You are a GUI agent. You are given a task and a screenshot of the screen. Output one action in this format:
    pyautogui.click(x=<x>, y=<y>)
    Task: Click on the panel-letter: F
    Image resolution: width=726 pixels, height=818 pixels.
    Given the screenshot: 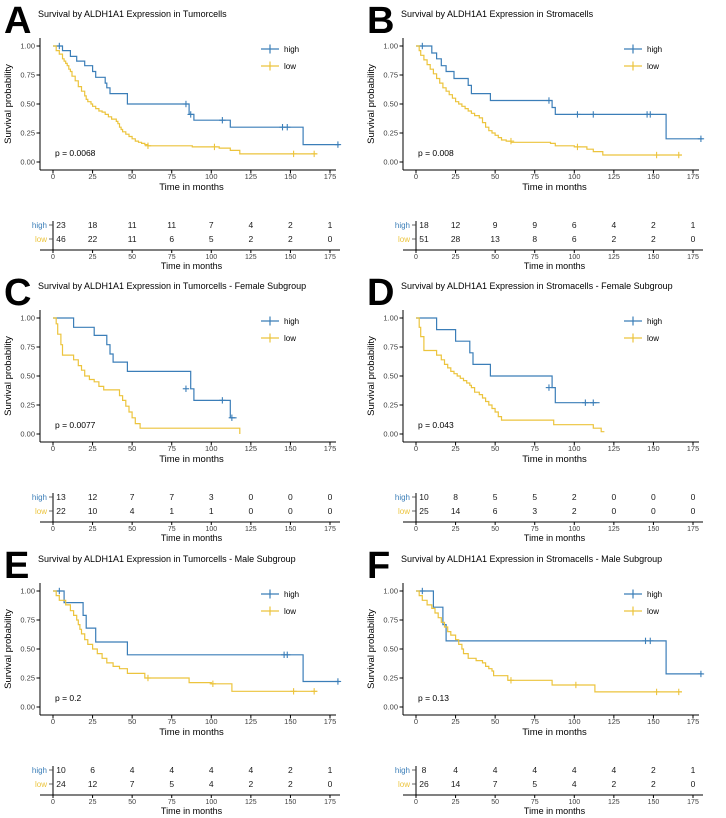 What is the action you would take?
    pyautogui.click(x=378, y=566)
    